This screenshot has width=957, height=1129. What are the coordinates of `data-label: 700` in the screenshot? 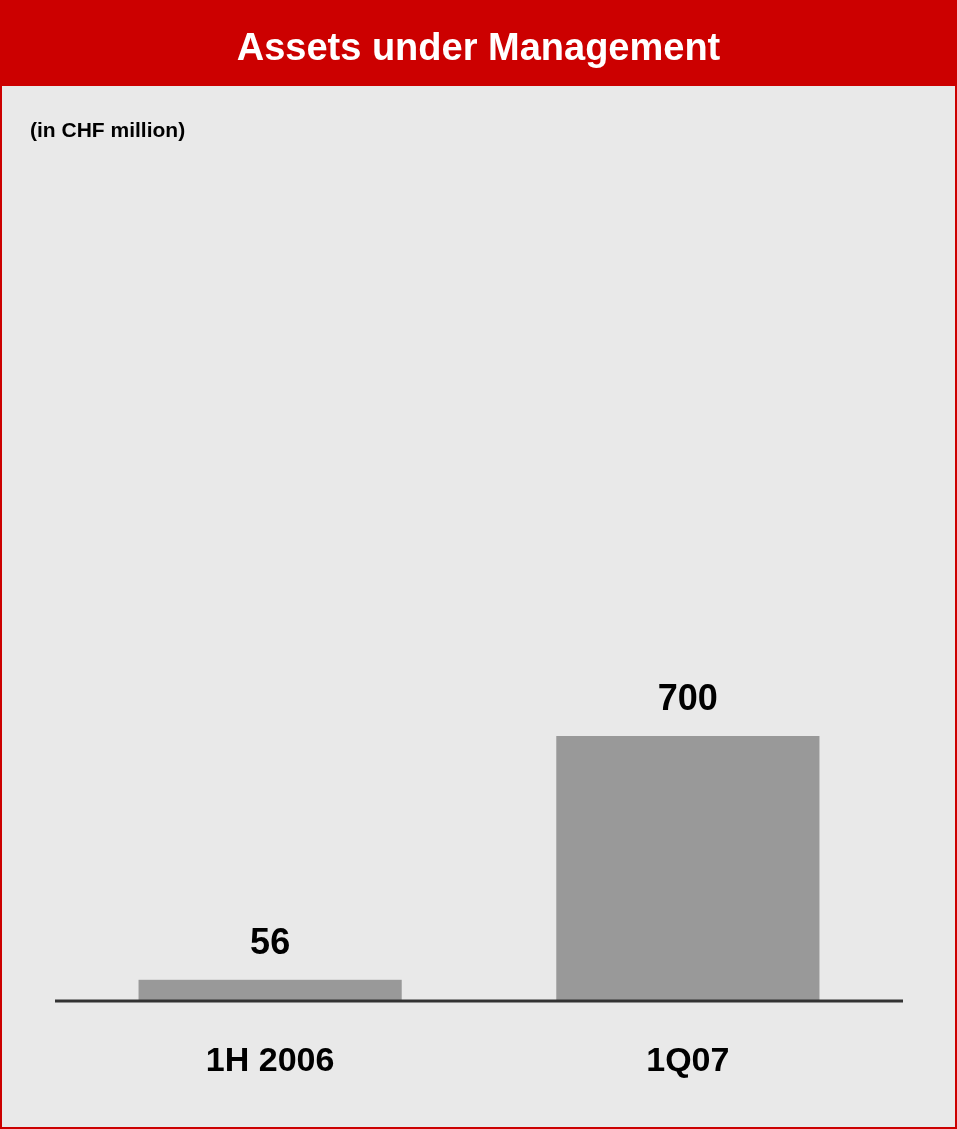 It's located at (687, 697).